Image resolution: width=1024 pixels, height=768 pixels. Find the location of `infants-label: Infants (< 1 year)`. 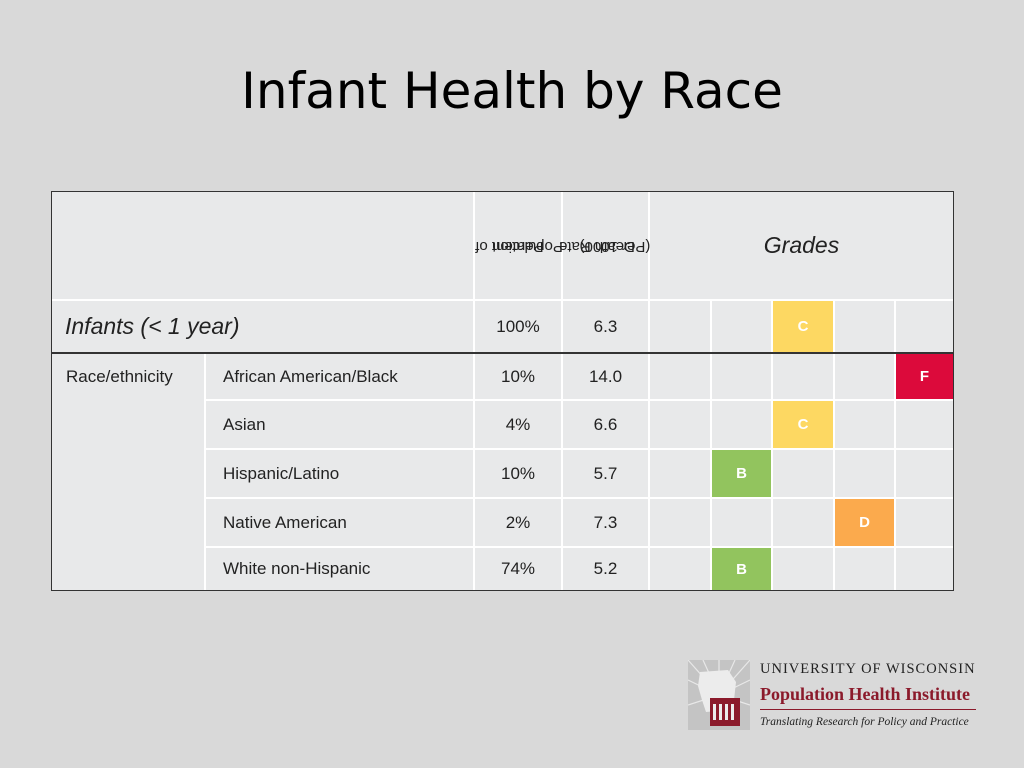

infants-label: Infants (< 1 year) is located at coordinates (262, 326).